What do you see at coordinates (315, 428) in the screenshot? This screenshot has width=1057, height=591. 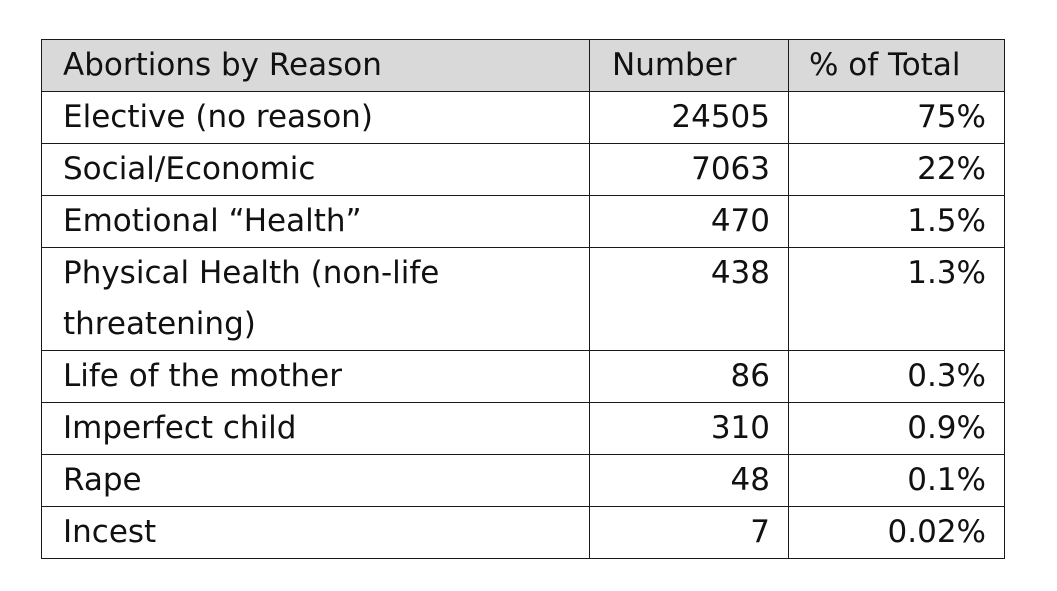 I see `reason-cell: Imperfect child` at bounding box center [315, 428].